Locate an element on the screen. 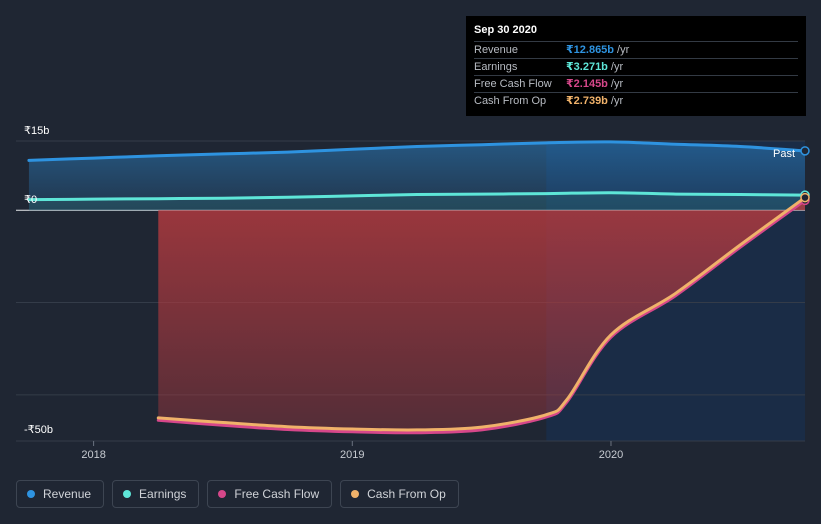 This screenshot has height=524, width=821. tooltip-label: Free Cash Flow is located at coordinates (513, 84).